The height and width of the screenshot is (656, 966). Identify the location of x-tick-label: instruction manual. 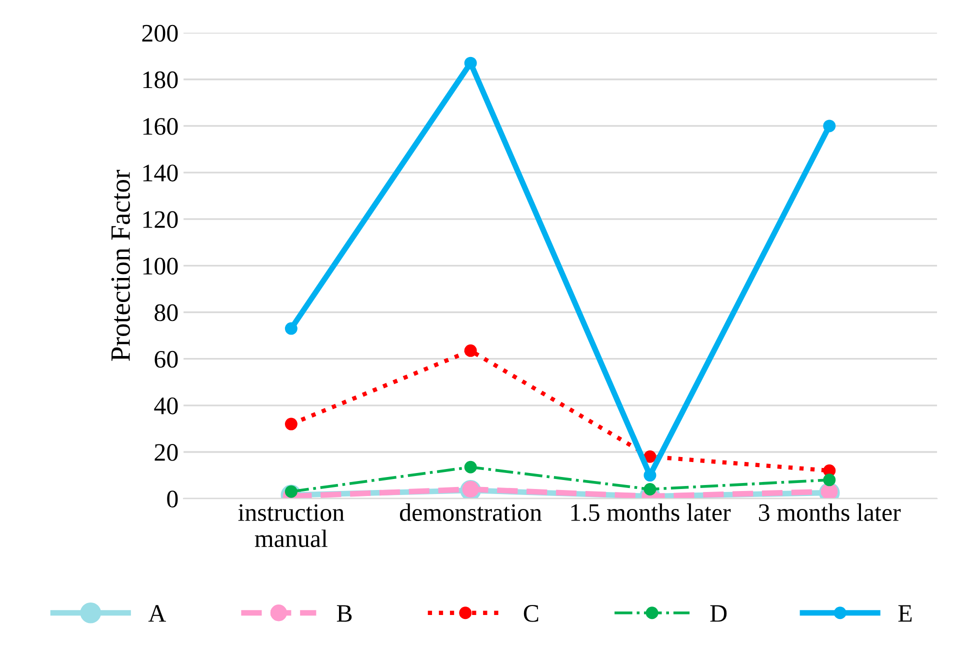
(291, 526).